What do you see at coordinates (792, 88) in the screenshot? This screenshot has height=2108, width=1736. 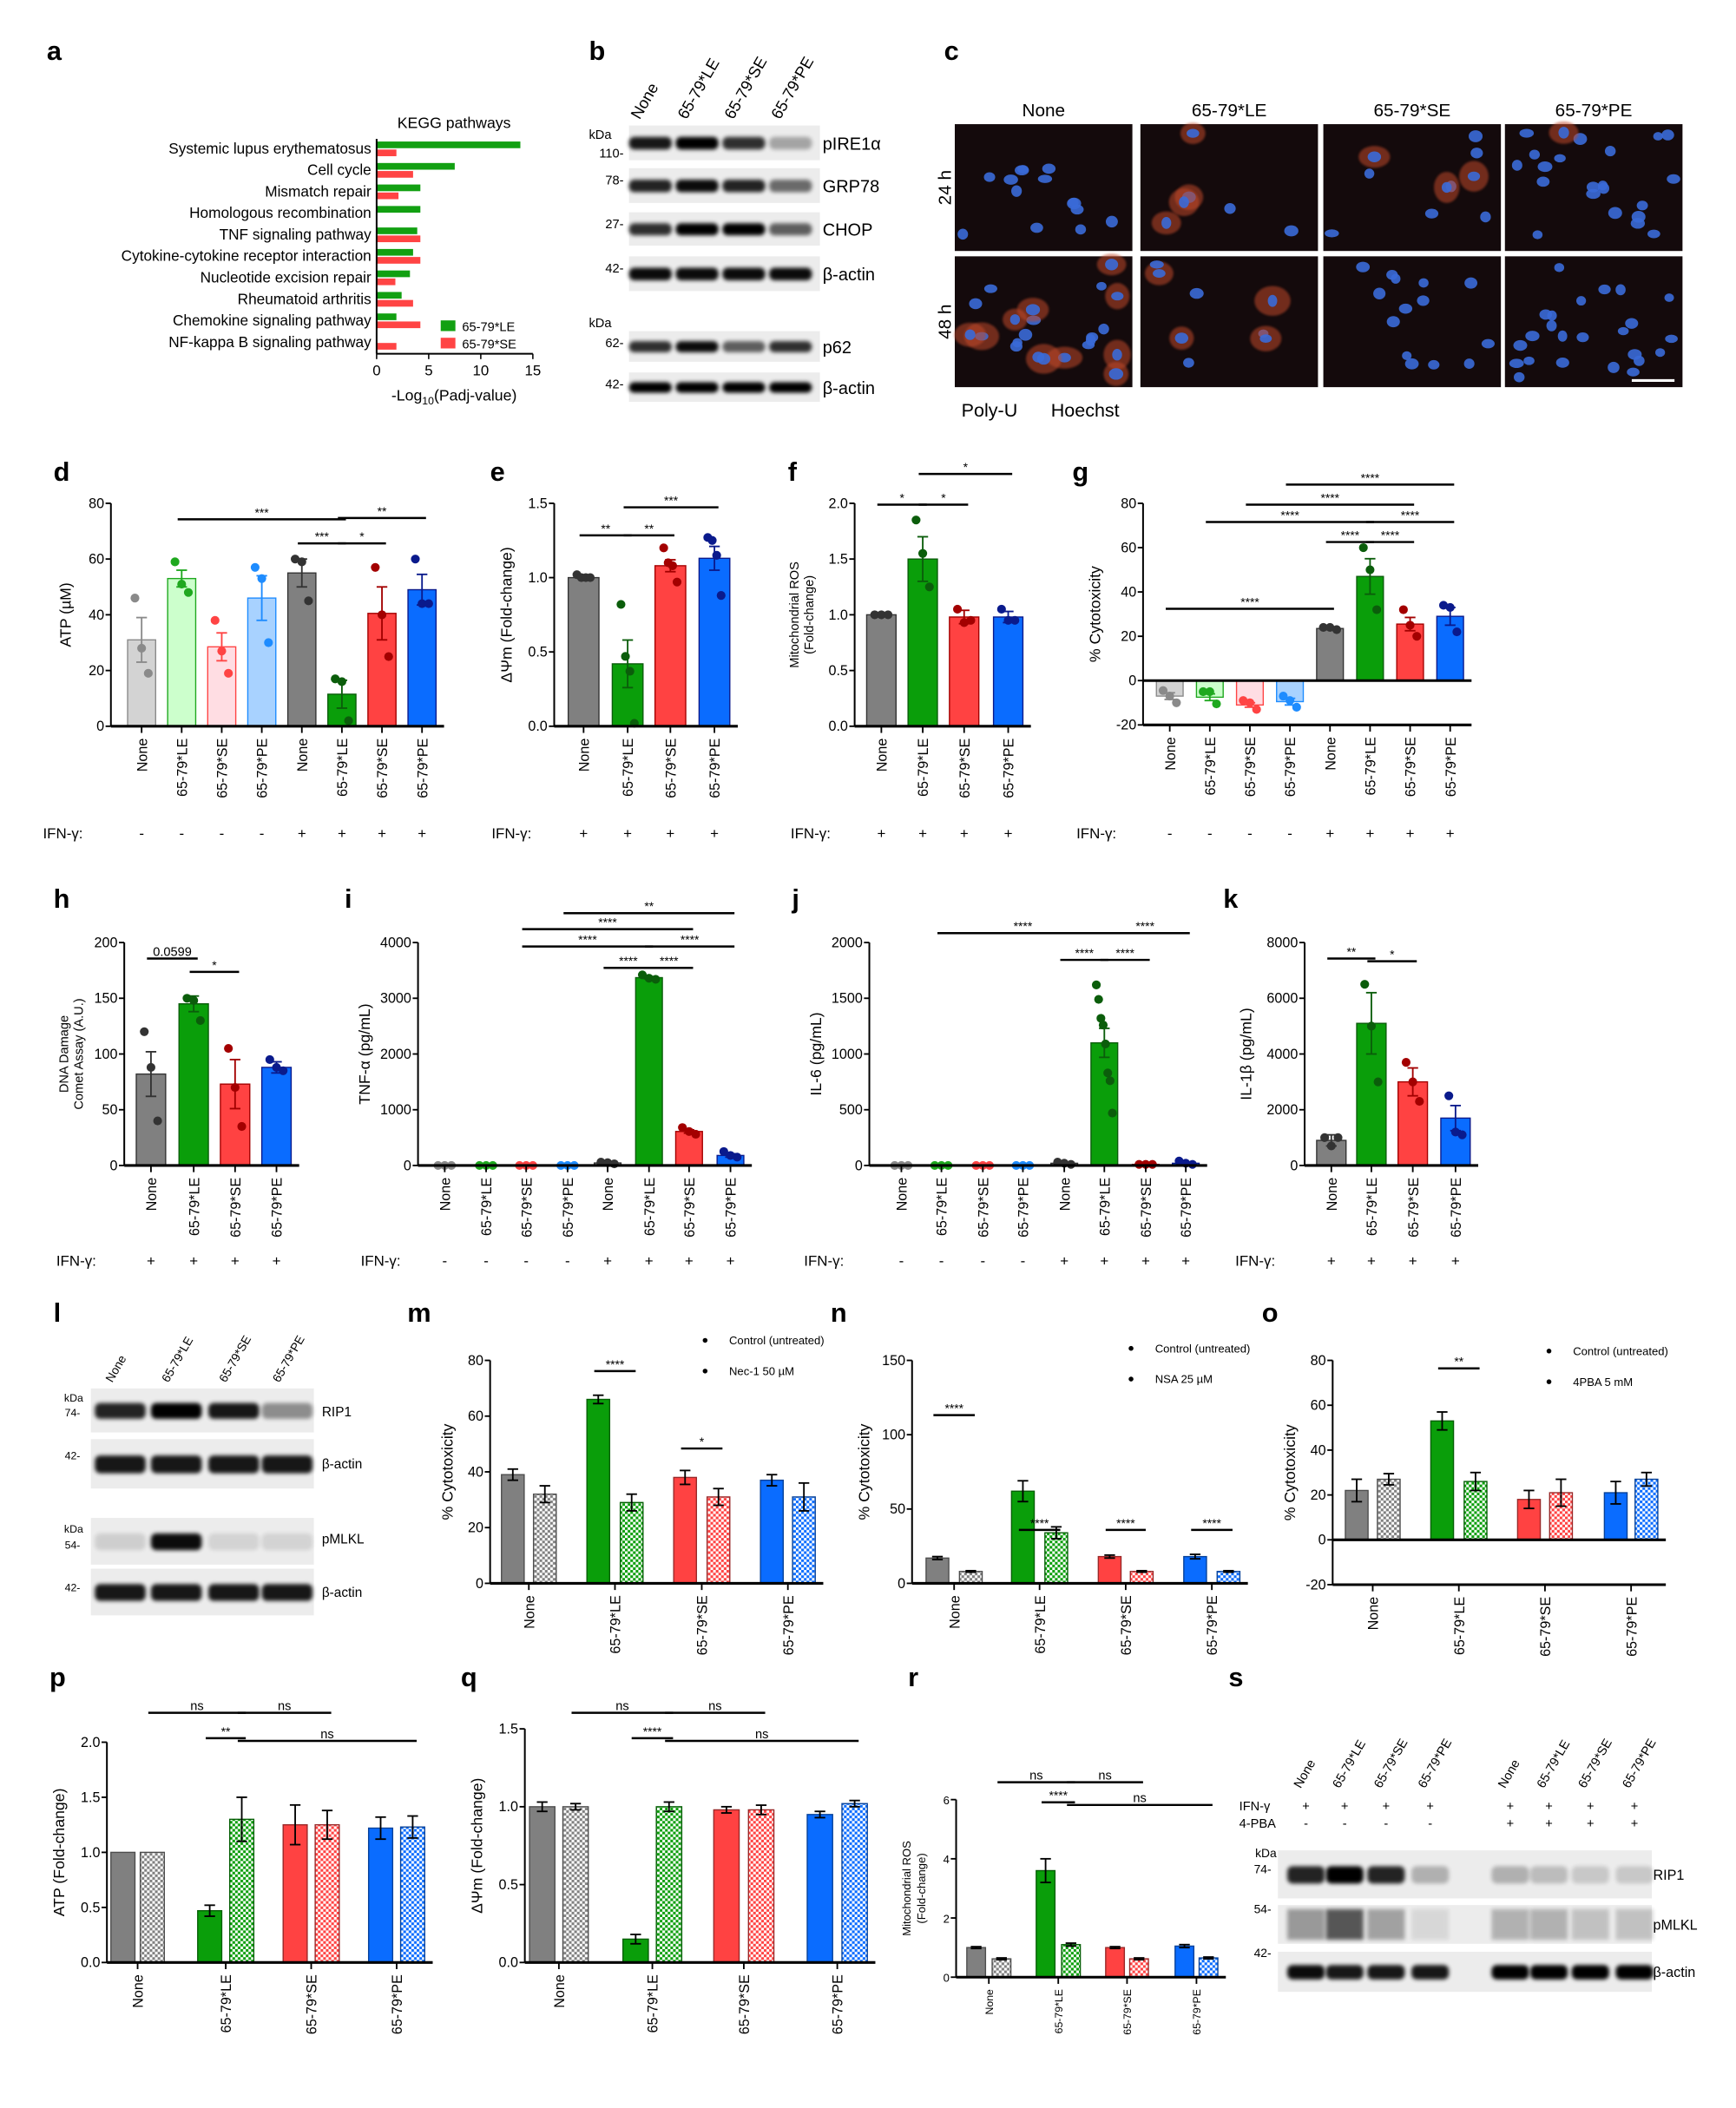 I see `lane-label: 65-79*PE` at bounding box center [792, 88].